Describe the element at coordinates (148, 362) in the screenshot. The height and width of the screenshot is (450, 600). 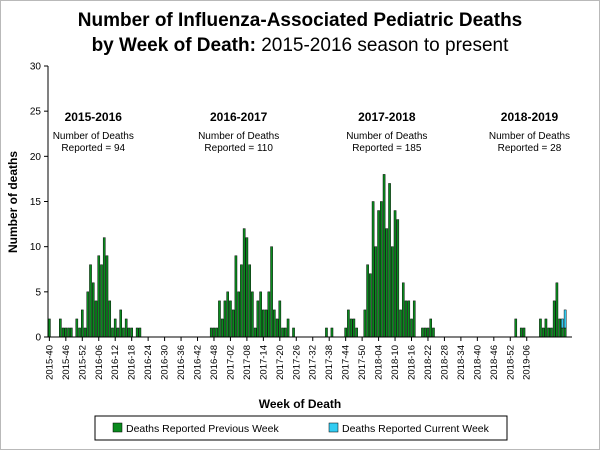
I see `x-tick-label: 2016-24` at that location.